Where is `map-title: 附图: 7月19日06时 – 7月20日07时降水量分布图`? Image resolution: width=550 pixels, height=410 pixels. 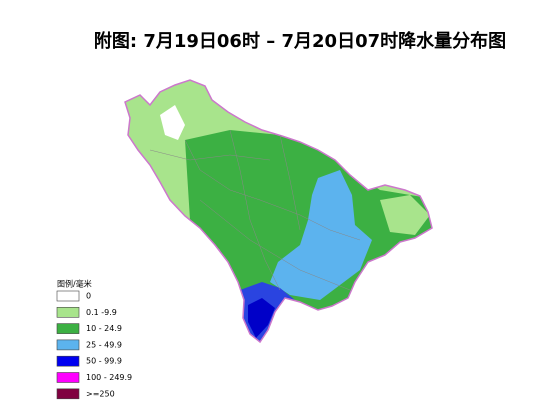 map-title: 附图: 7月19日06时 – 7月20日07时降水量分布图 is located at coordinates (300, 41).